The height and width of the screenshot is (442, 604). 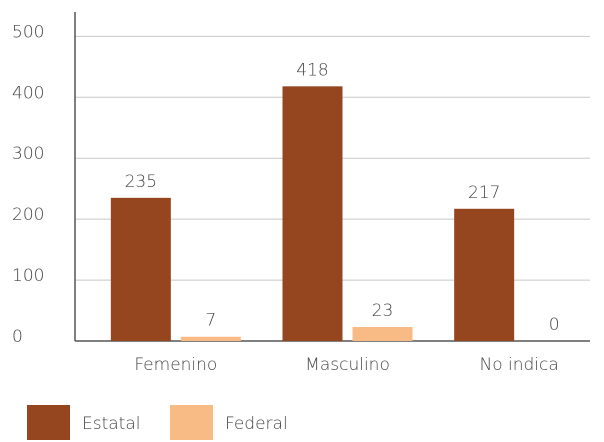 I want to click on y-tick-label: 400, so click(x=28, y=93).